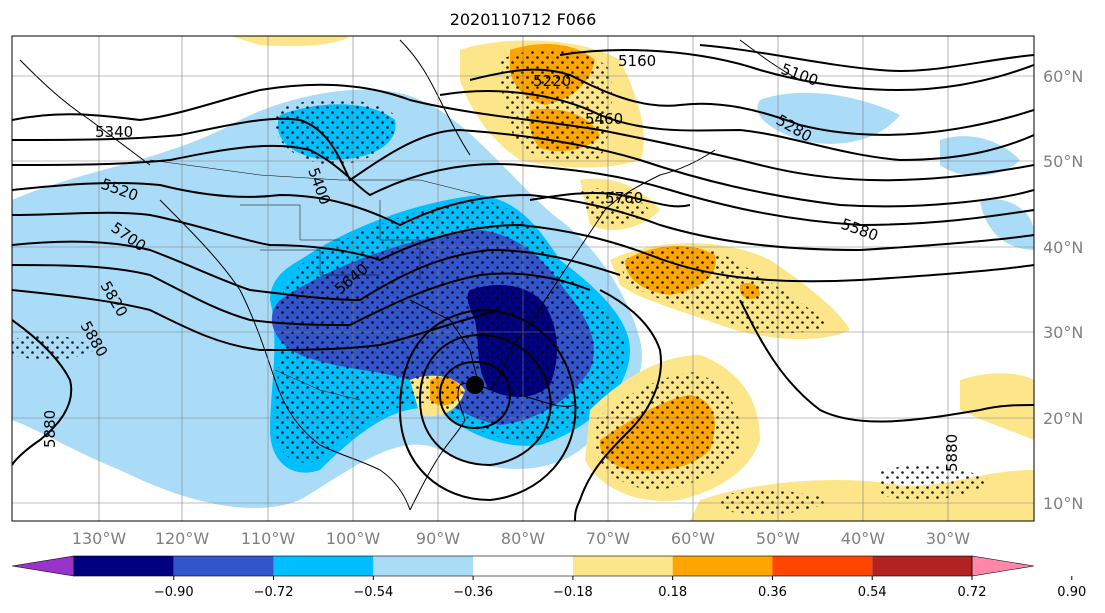  I want to click on lat-label: 10°N, so click(1063, 503).